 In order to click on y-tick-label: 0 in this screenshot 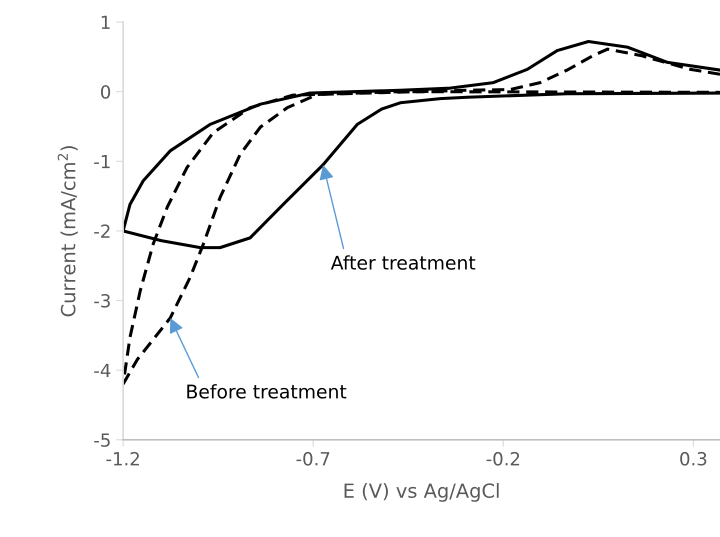, I will do `click(105, 92)`.